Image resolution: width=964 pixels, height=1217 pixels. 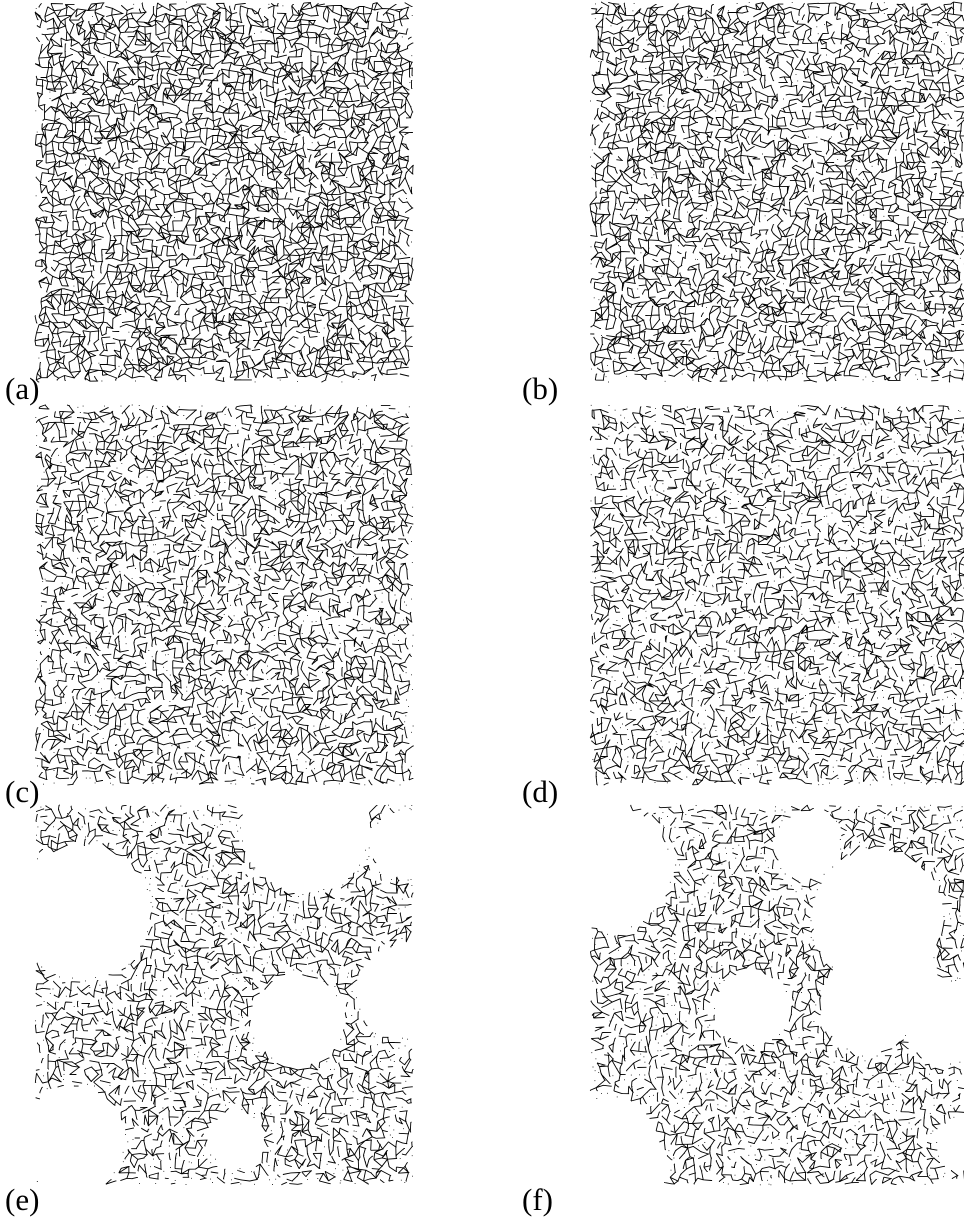 I want to click on panel-label: (c), so click(x=22, y=791).